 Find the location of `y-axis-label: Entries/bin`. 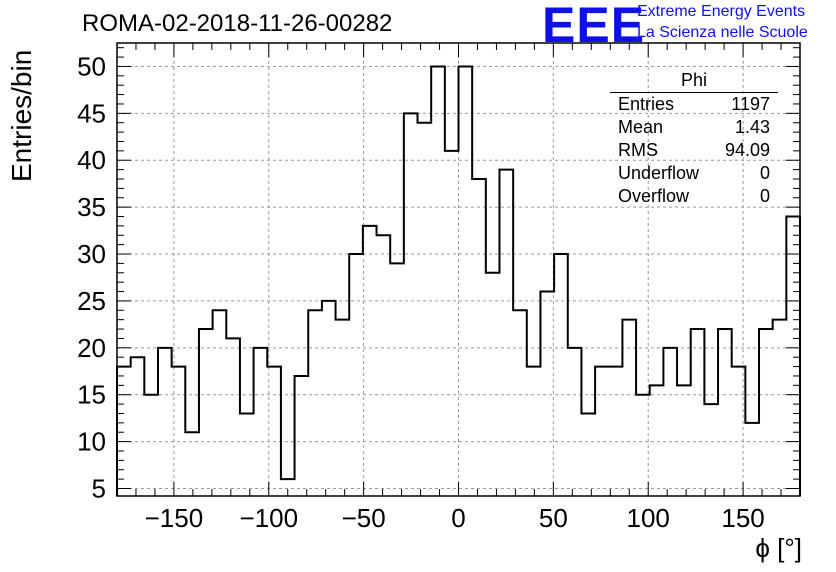

y-axis-label: Entries/bin is located at coordinates (21, 115).